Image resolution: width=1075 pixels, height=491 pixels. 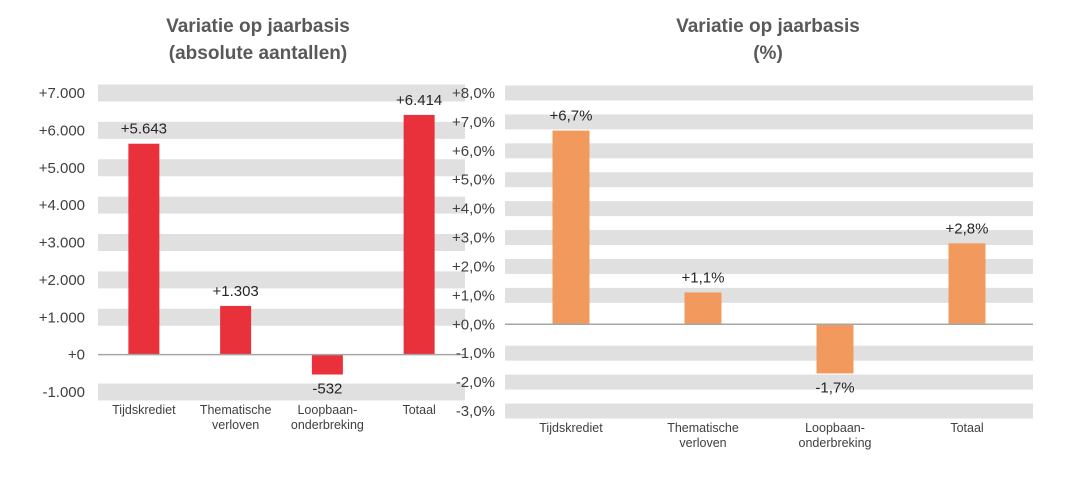 I want to click on y-tick-label: -2,0%, so click(x=475, y=382).